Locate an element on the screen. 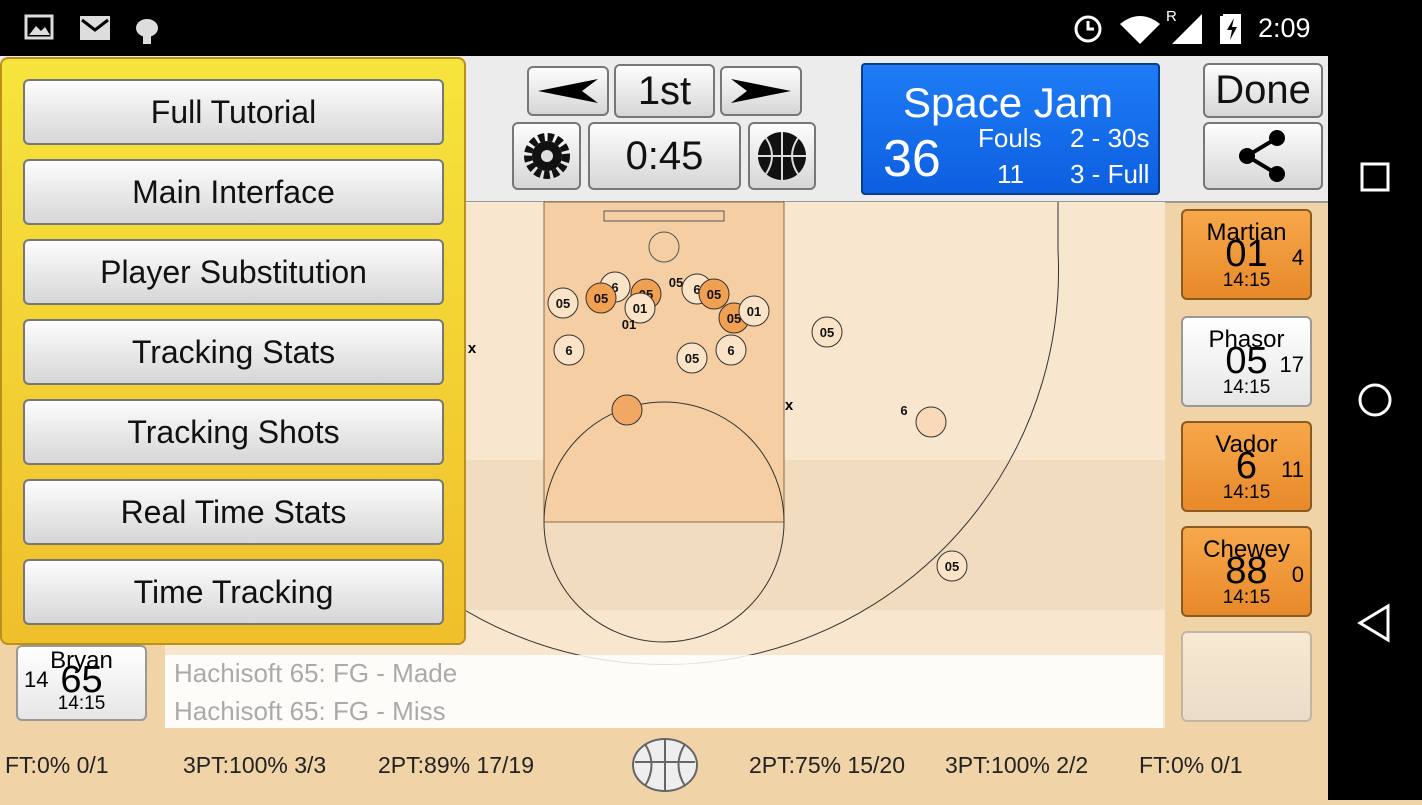  player-name: Chewey is located at coordinates (1246, 549).